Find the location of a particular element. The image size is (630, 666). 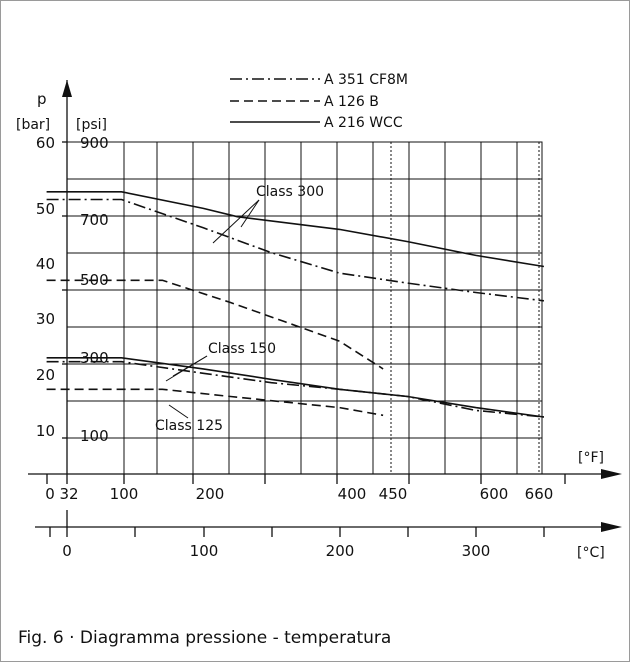

celsius-tick-label: 200 is located at coordinates (340, 551).